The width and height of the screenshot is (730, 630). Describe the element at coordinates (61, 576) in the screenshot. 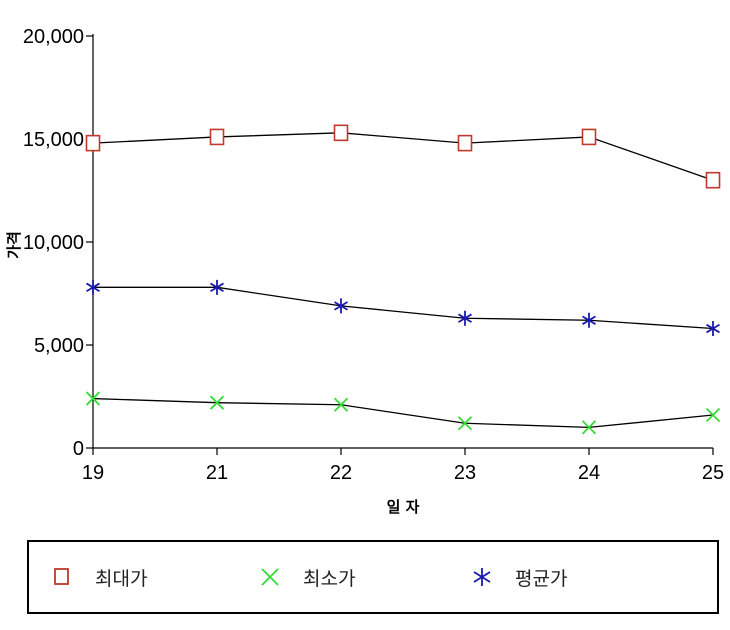

I see `square-marker-icon` at that location.